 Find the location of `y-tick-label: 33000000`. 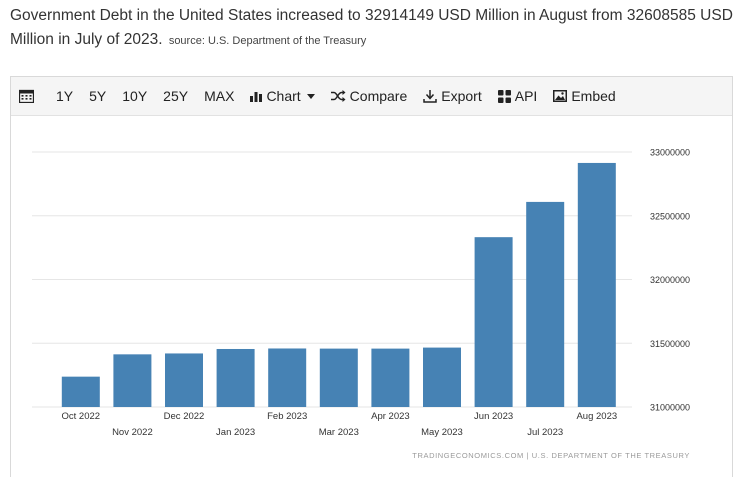

y-tick-label: 33000000 is located at coordinates (670, 153).